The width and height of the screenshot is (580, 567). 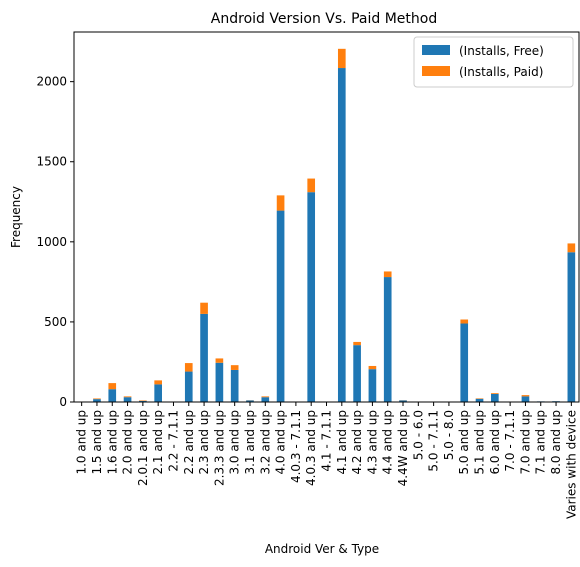 What do you see at coordinates (480, 442) in the screenshot?
I see `x-tick-label: 5.1 and up` at bounding box center [480, 442].